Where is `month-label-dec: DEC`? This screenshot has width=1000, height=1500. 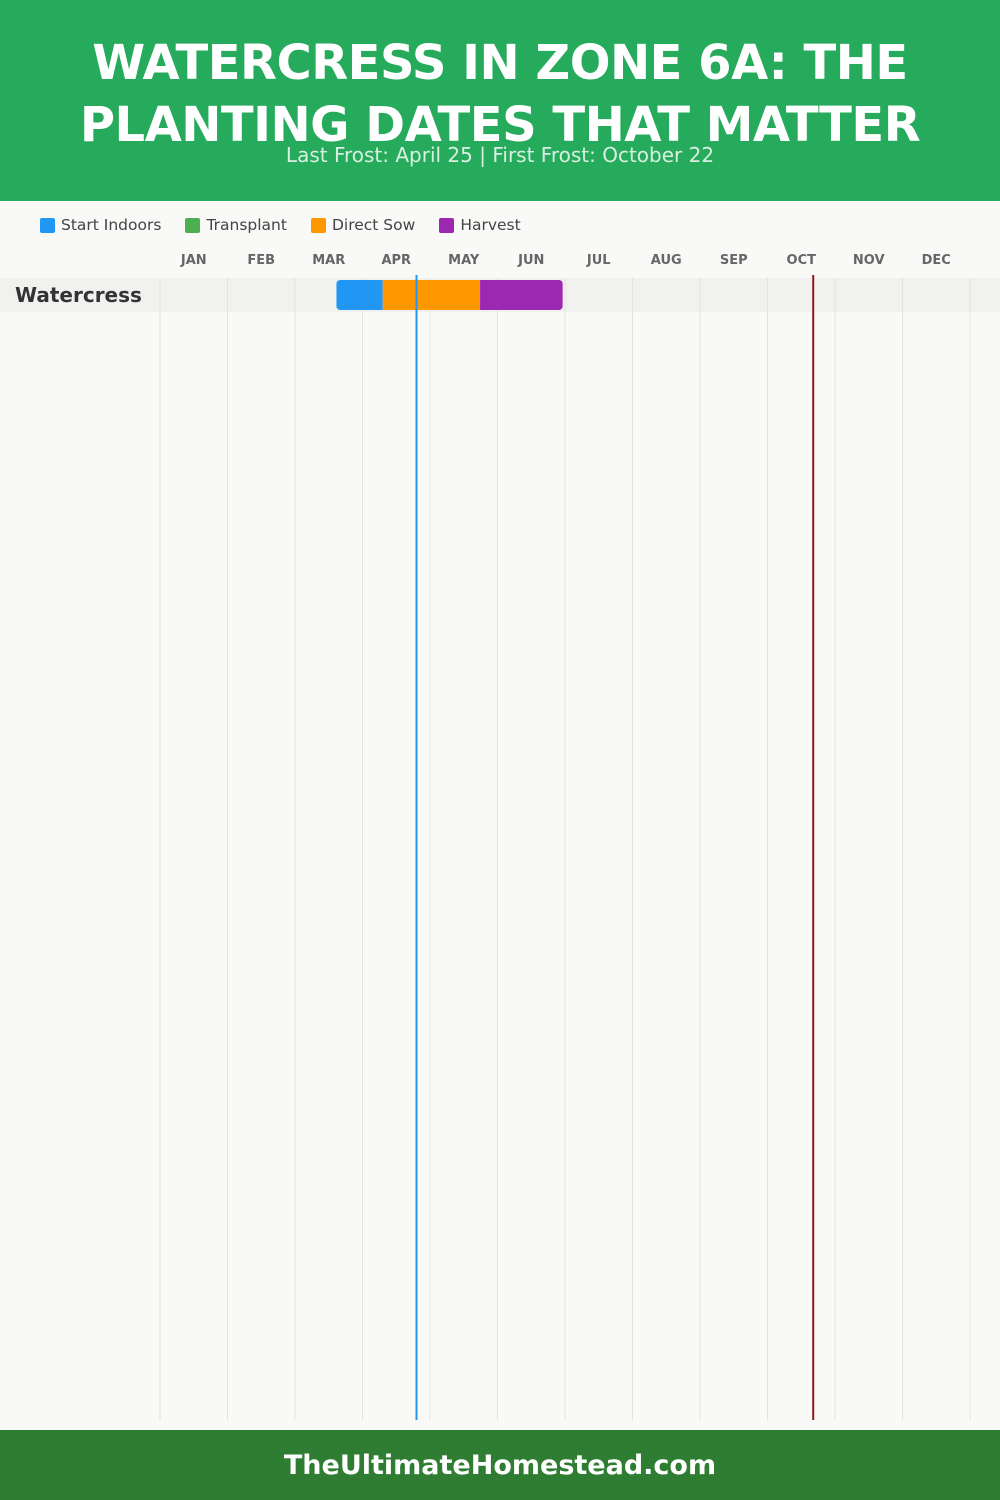
month-label-dec: DEC is located at coordinates (936, 260).